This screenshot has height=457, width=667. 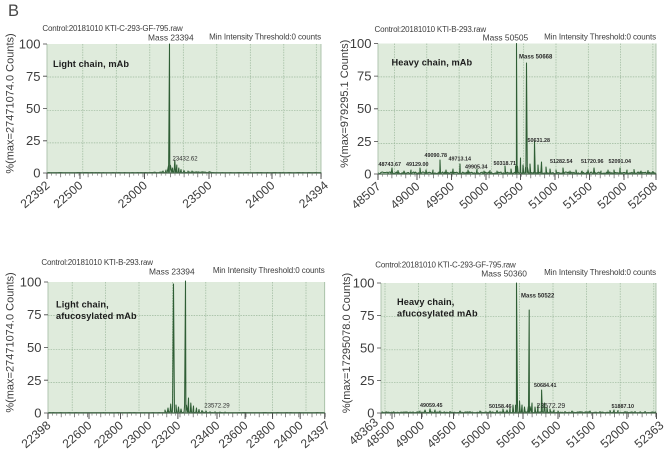 I want to click on svg-text: 49090.78, so click(x=436, y=156).